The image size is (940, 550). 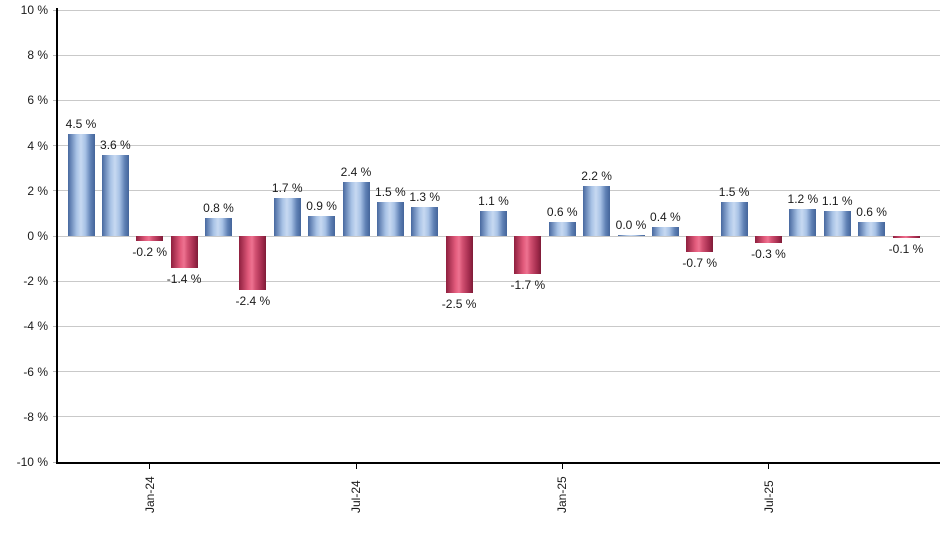 I want to click on bar-value-label: 1.2 %, so click(x=803, y=198).